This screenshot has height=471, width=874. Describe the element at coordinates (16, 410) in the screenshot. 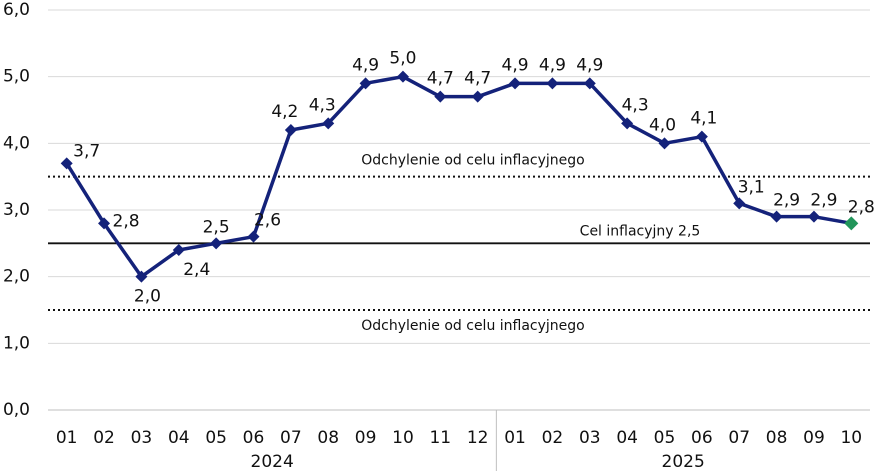

I see `y-tick-label: 0,0` at that location.